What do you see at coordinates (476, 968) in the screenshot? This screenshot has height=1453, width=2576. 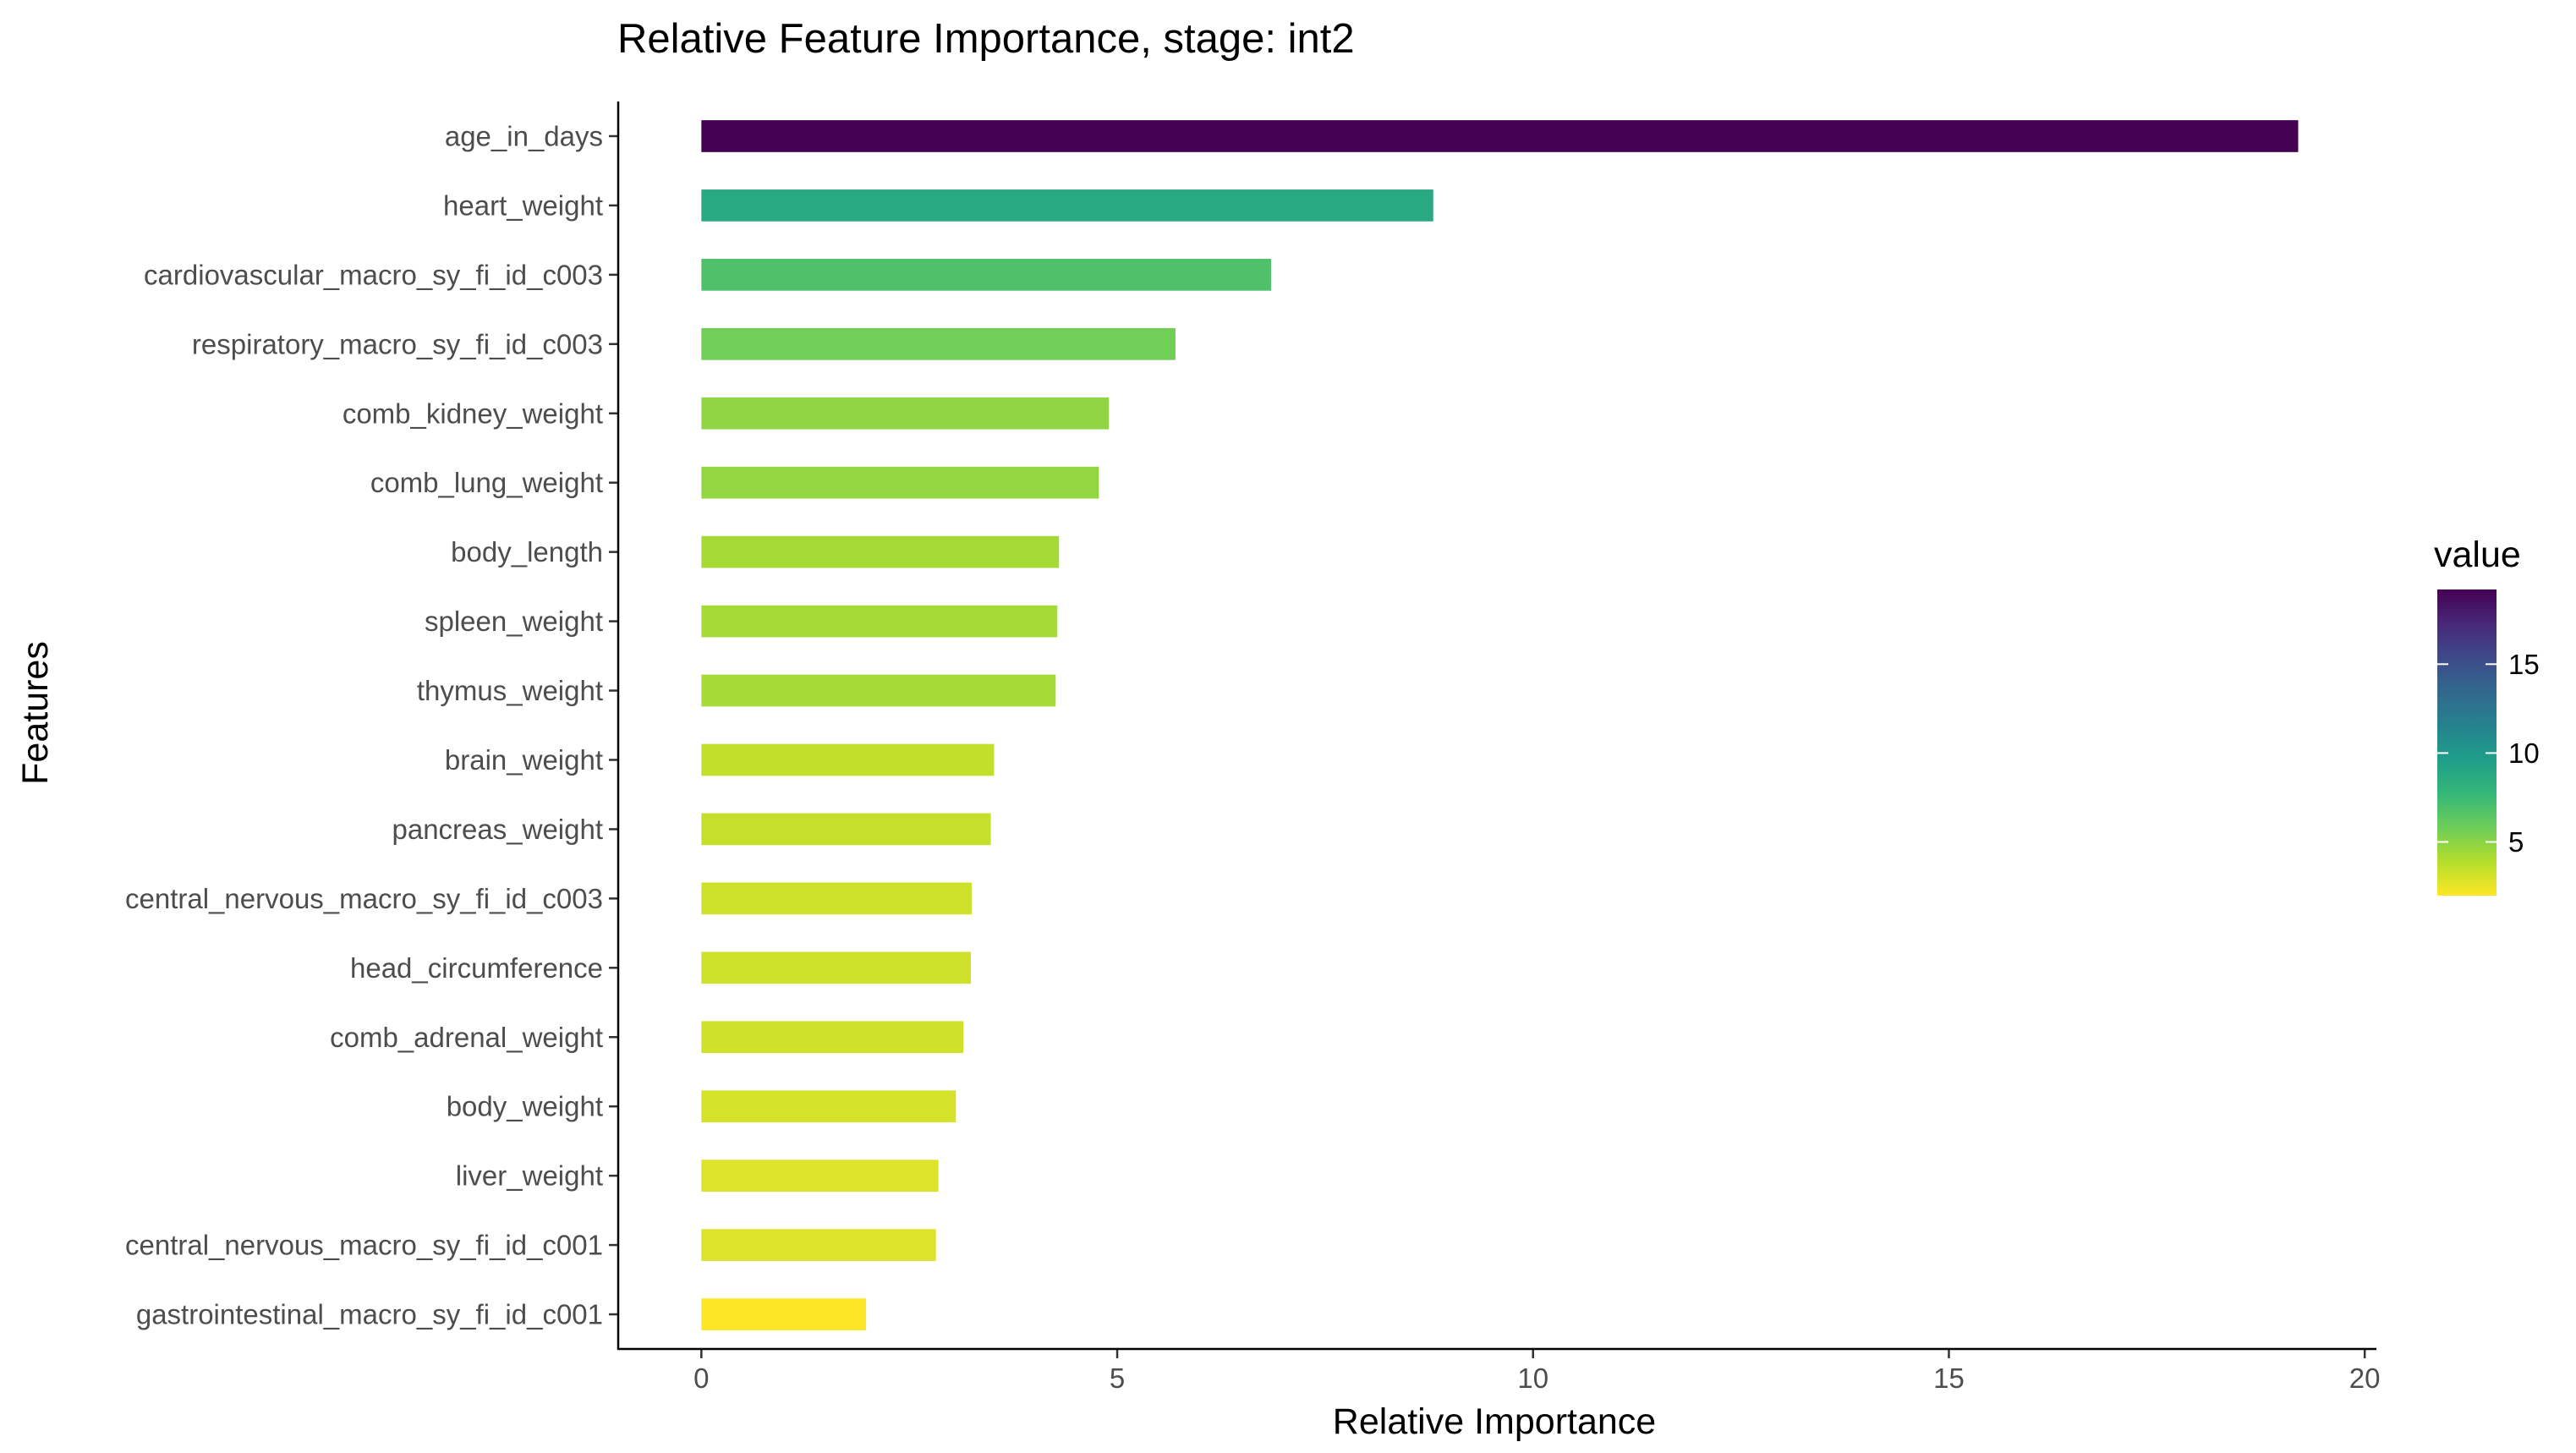 I see `y-tick-label: head_circumference` at bounding box center [476, 968].